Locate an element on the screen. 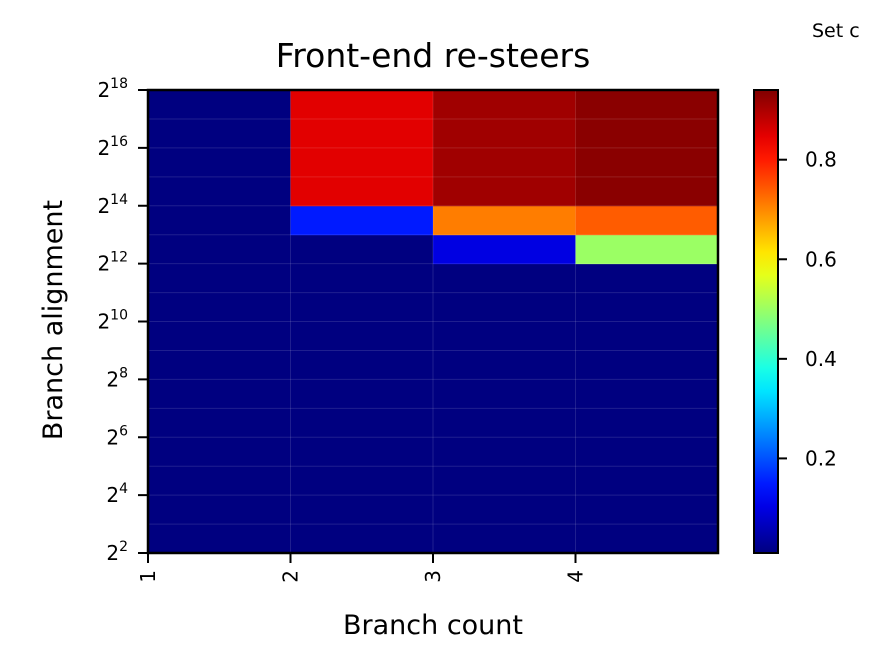  y-tick-label: 26 is located at coordinates (117, 436).